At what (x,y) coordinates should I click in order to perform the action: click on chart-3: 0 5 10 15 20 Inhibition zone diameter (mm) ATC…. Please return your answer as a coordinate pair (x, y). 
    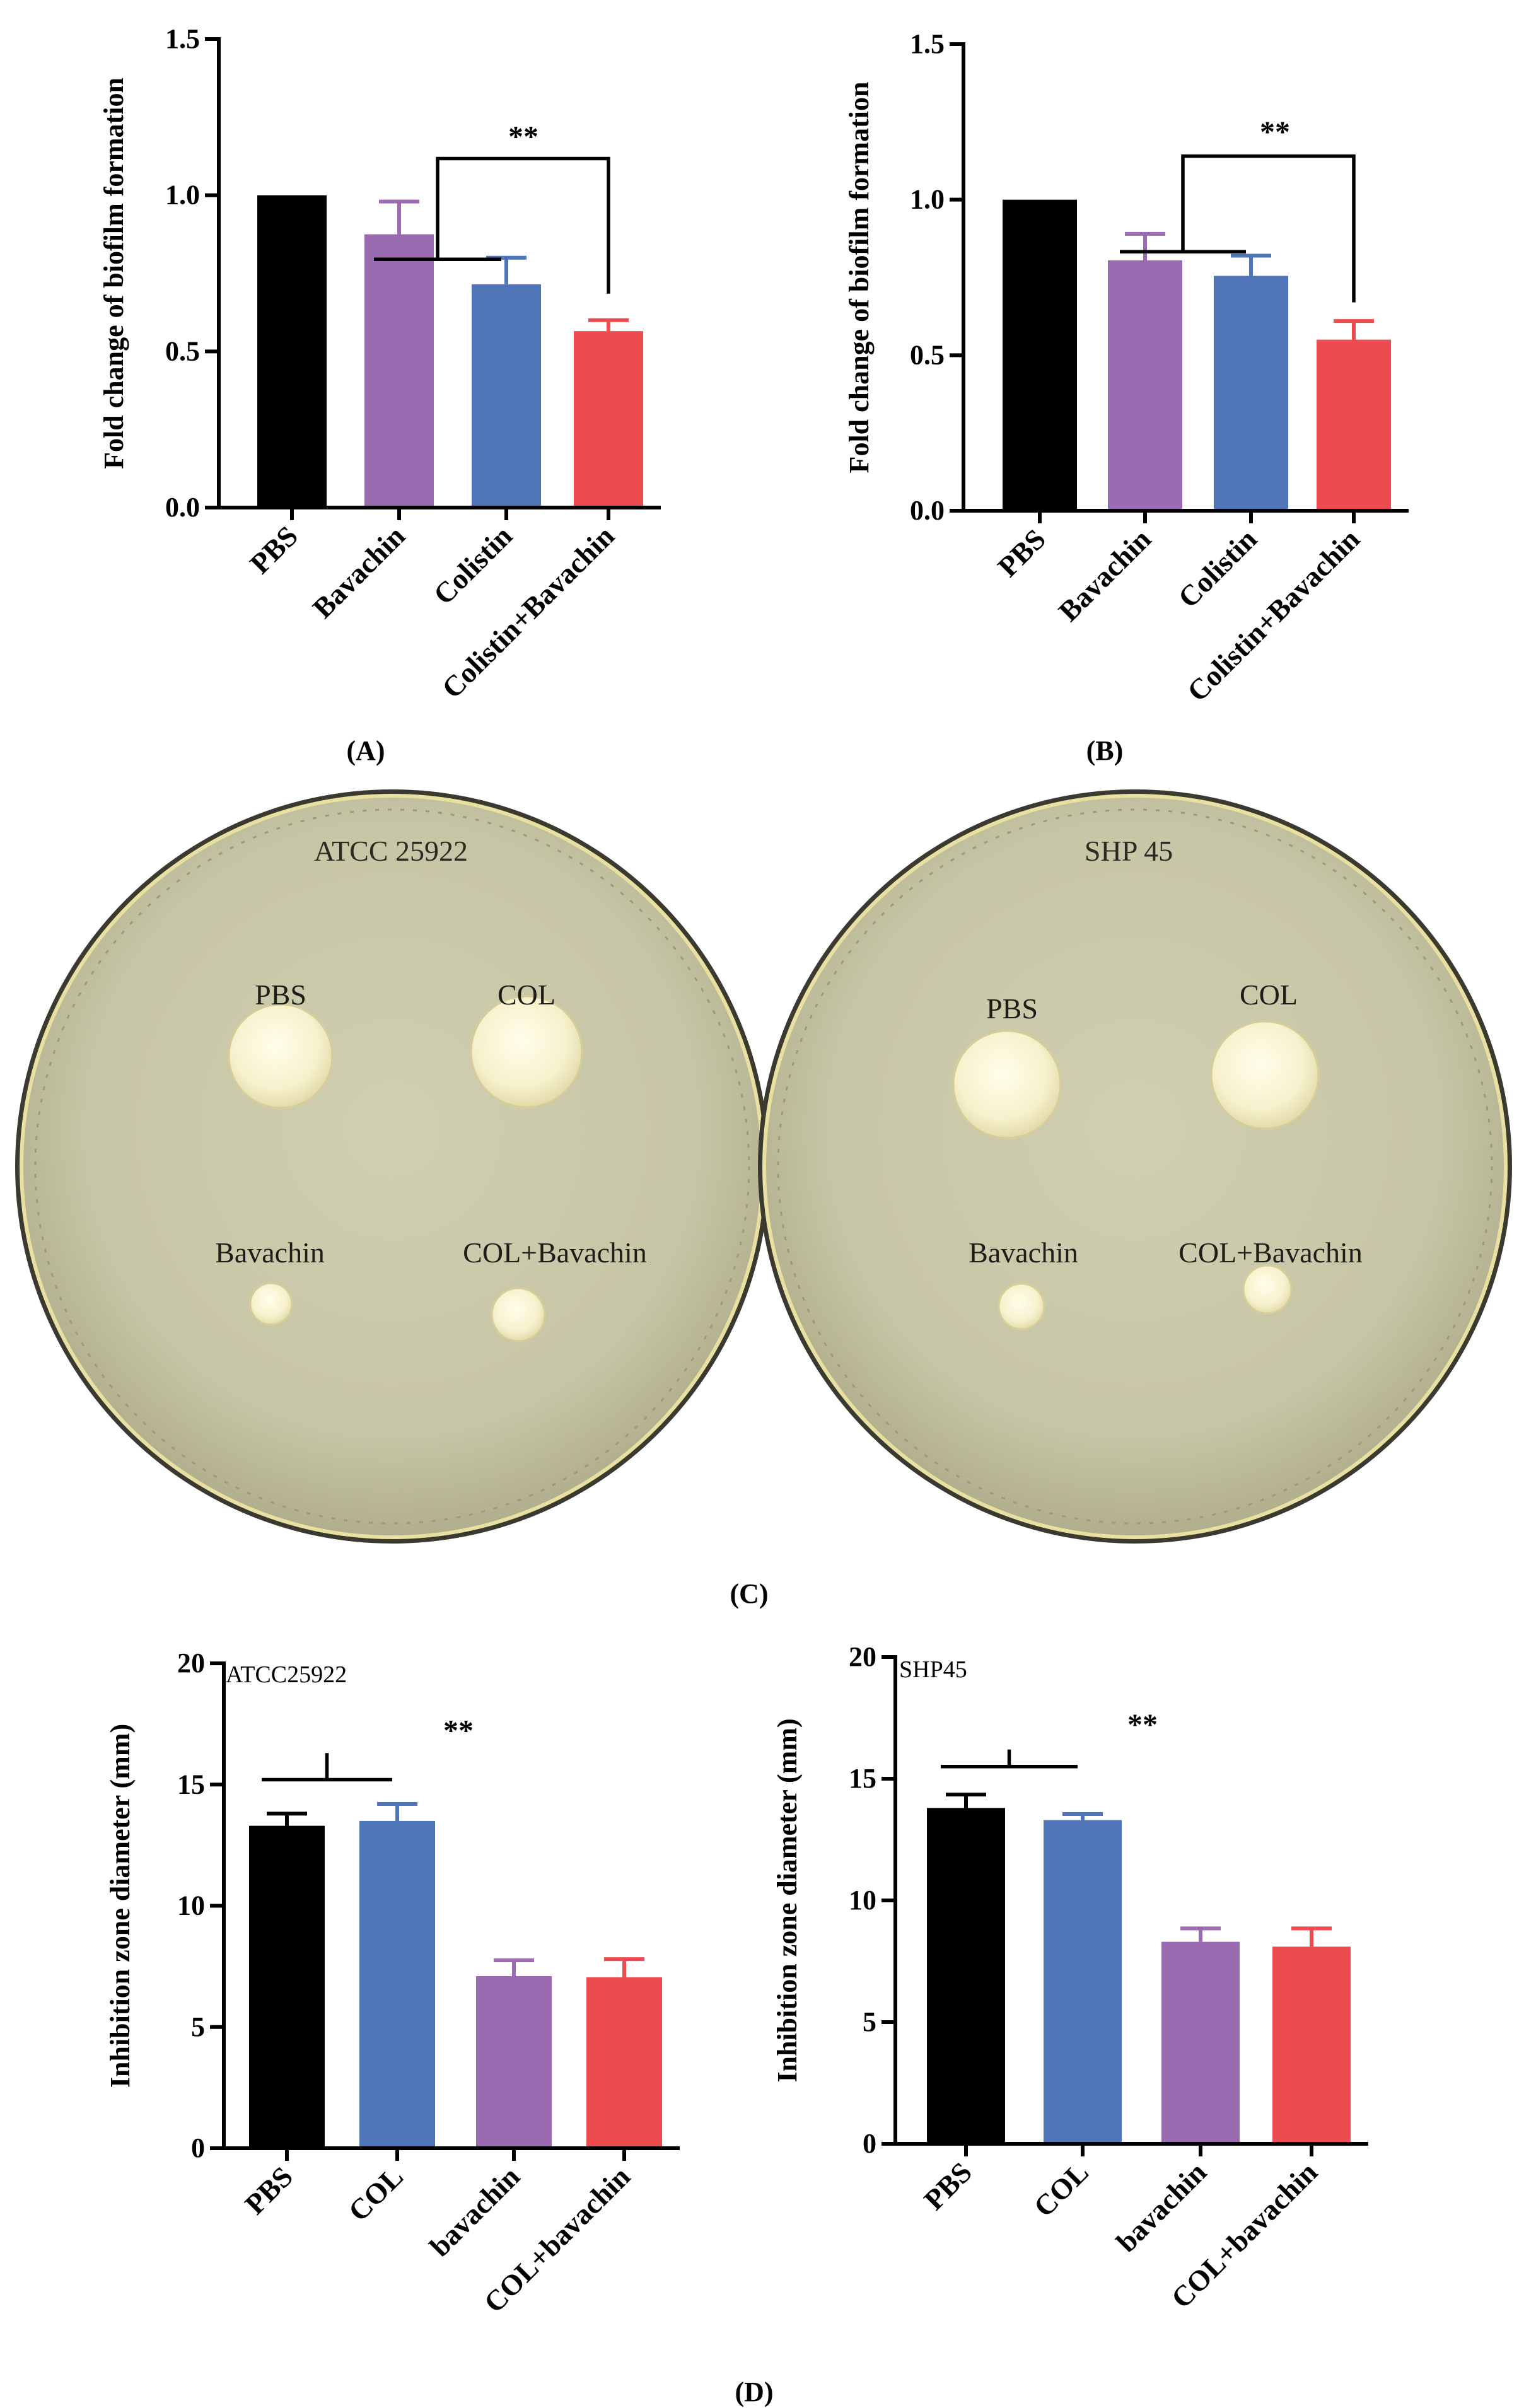
    Looking at the image, I should click on (392, 1984).